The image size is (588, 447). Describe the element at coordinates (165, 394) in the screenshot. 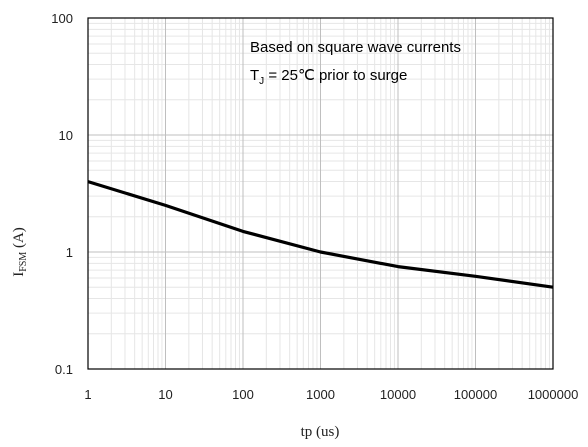

I see `x-tick-label: 10` at that location.